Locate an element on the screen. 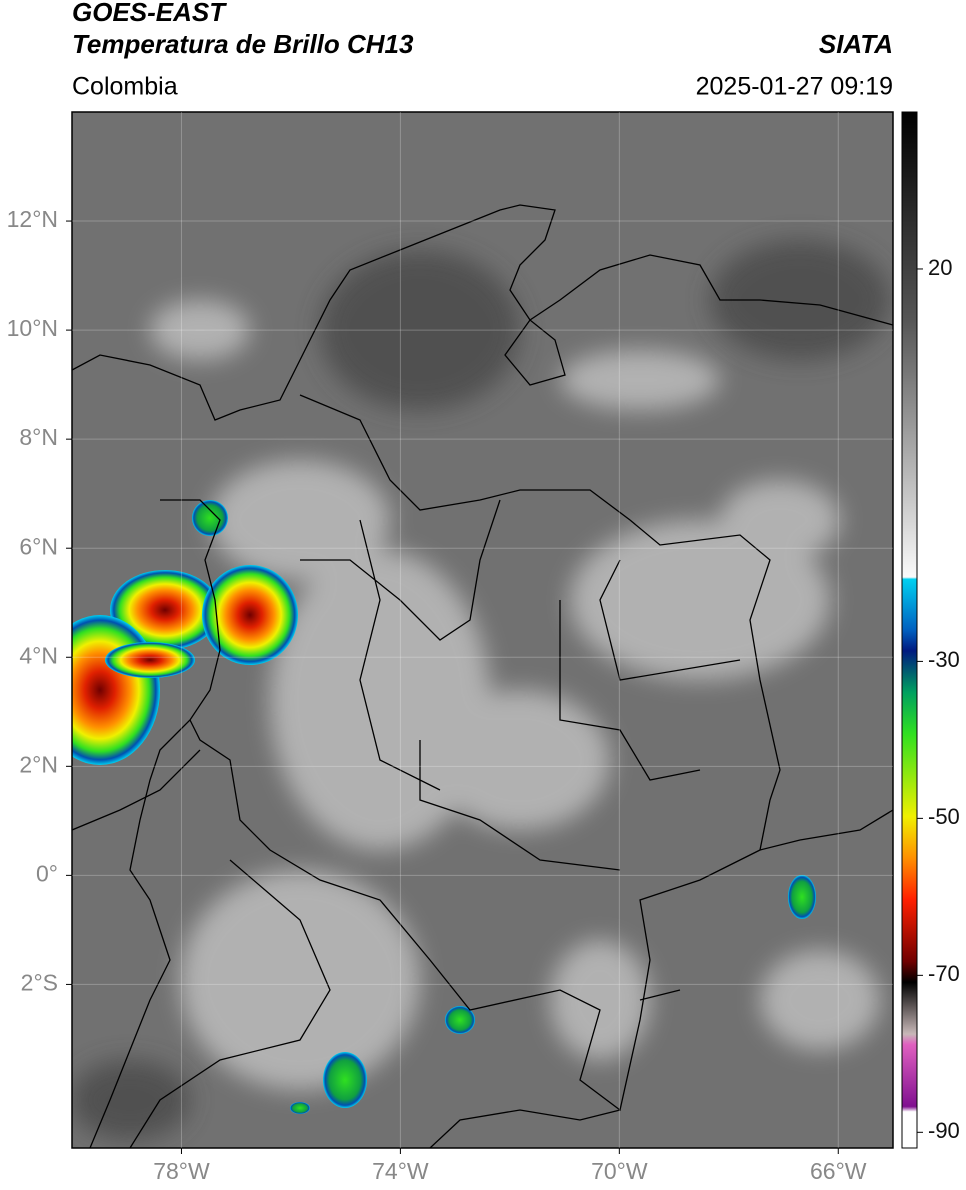  lat-tick-label: 2°S is located at coordinates (39, 982).